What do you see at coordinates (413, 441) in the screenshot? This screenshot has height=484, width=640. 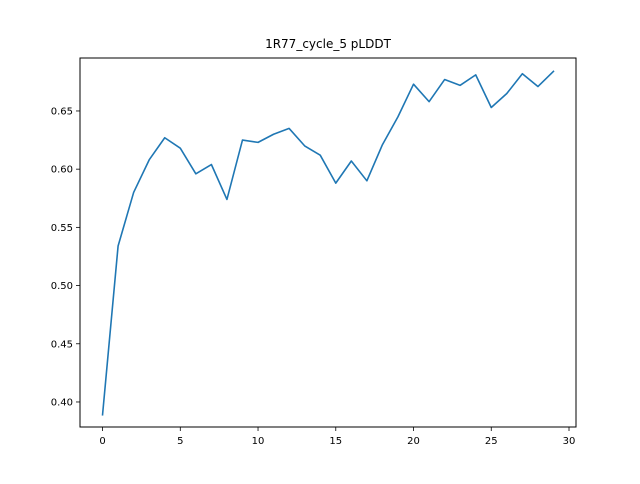 I see `x-tick-label: 20` at bounding box center [413, 441].